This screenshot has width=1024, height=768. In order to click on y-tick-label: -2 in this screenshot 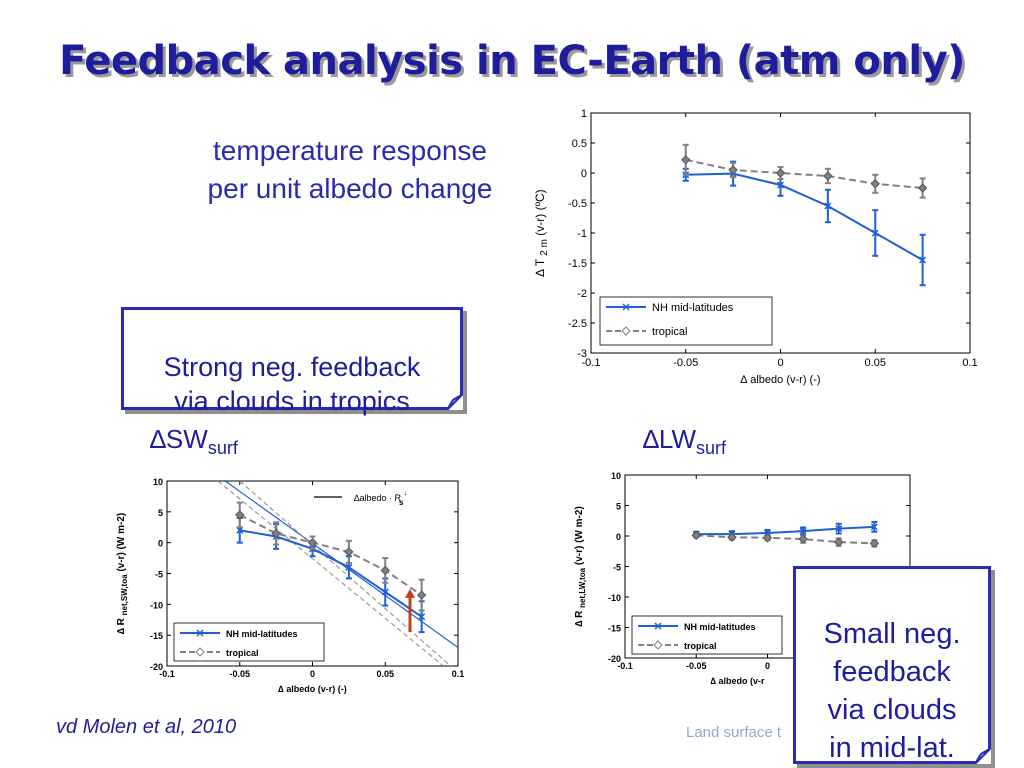, I will do `click(582, 294)`.